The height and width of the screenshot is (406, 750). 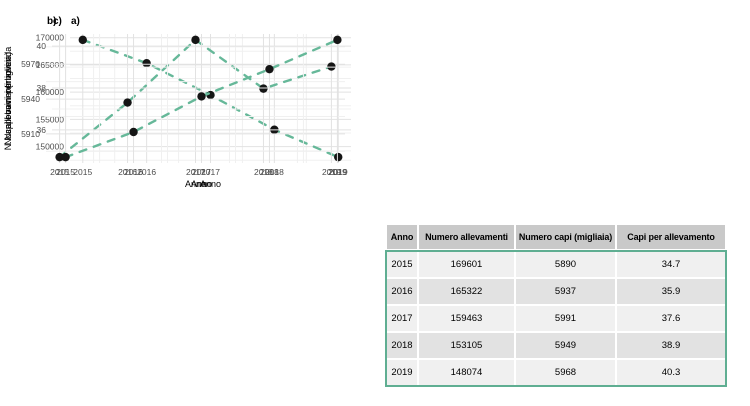 What do you see at coordinates (466, 237) in the screenshot?
I see `table-header-cell: Numero allevamenti` at bounding box center [466, 237].